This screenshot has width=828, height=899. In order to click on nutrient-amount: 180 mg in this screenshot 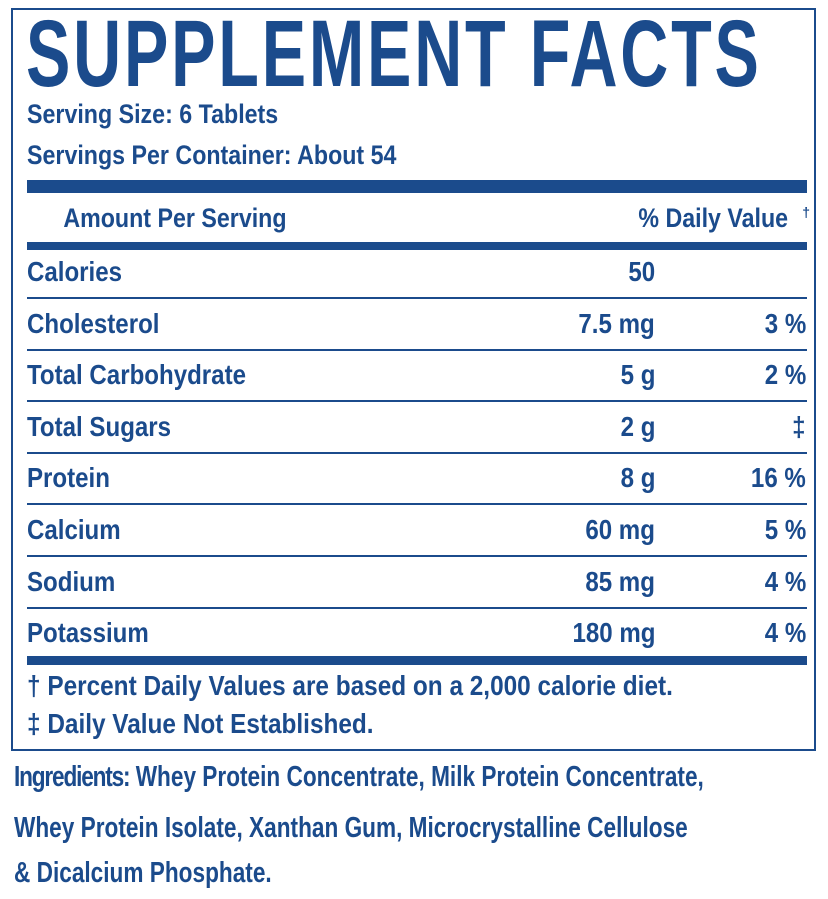, I will do `click(613, 633)`.